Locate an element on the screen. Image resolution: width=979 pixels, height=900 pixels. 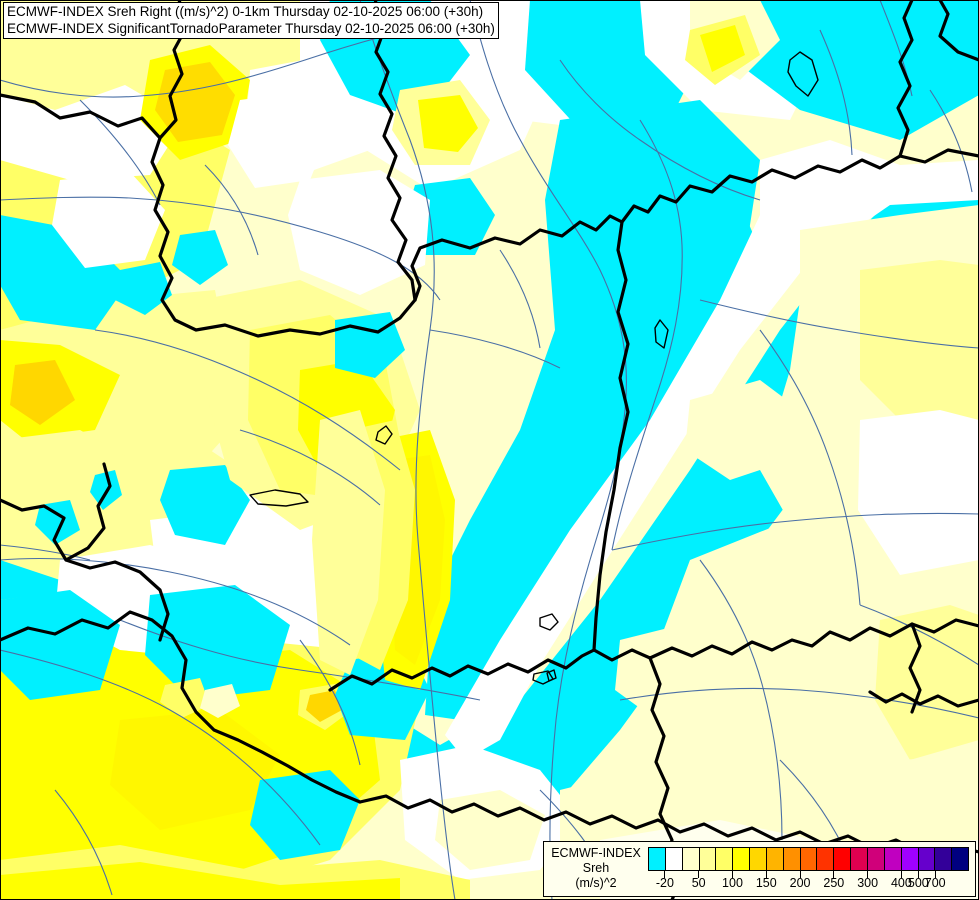
colorbar-tick-label-700: 700 is located at coordinates (935, 883).